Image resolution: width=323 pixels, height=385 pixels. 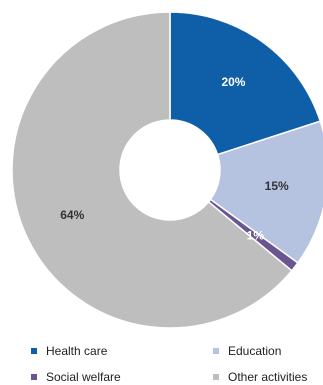 I want to click on legend-item-social-welfare: Social welfare, so click(x=76, y=377).